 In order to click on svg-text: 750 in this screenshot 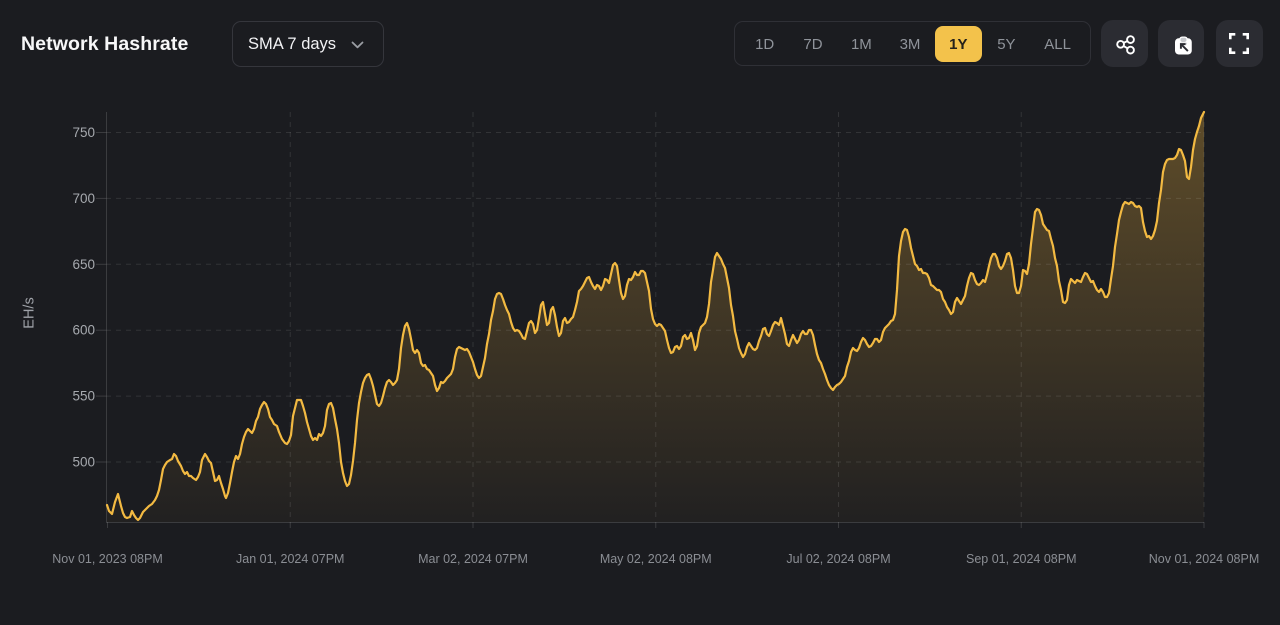, I will do `click(83, 132)`.